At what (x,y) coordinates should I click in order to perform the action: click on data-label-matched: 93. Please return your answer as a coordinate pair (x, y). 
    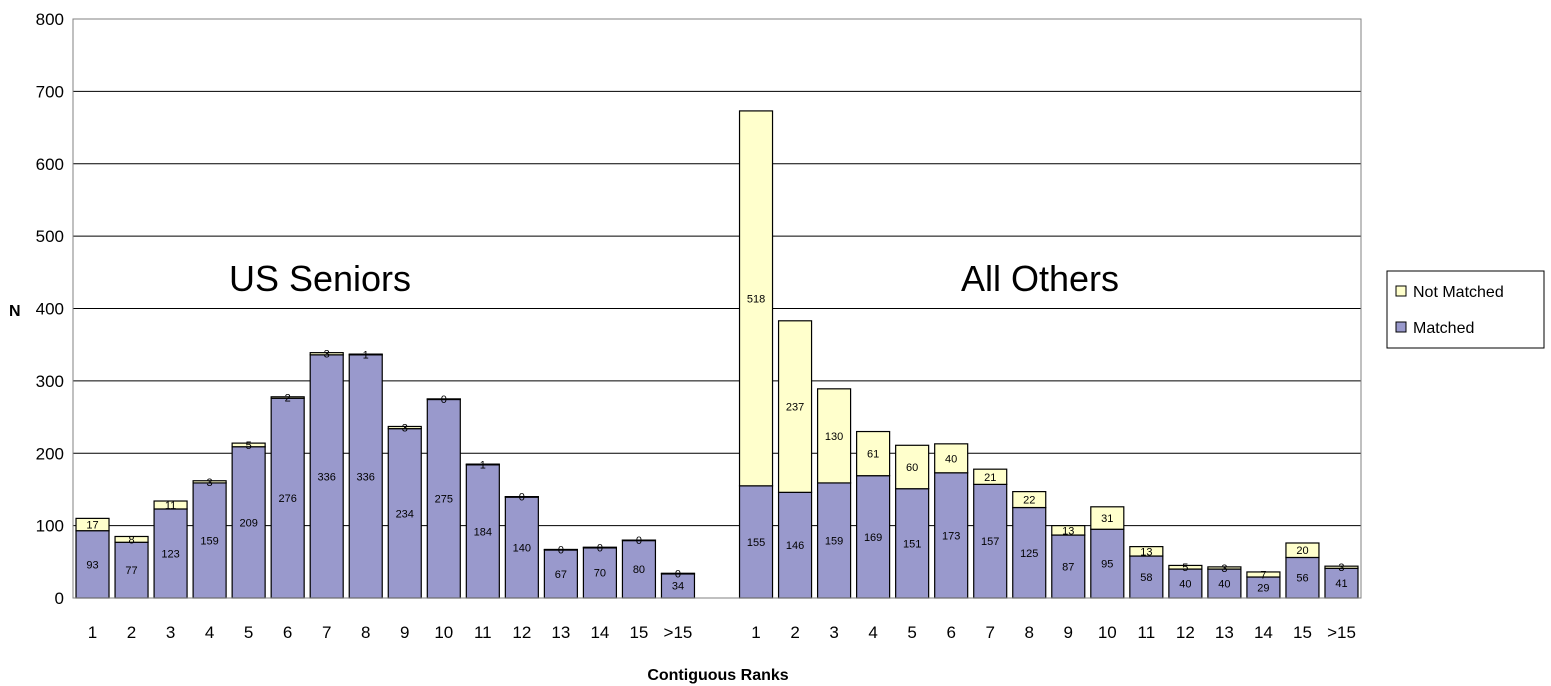
    Looking at the image, I should click on (92, 565).